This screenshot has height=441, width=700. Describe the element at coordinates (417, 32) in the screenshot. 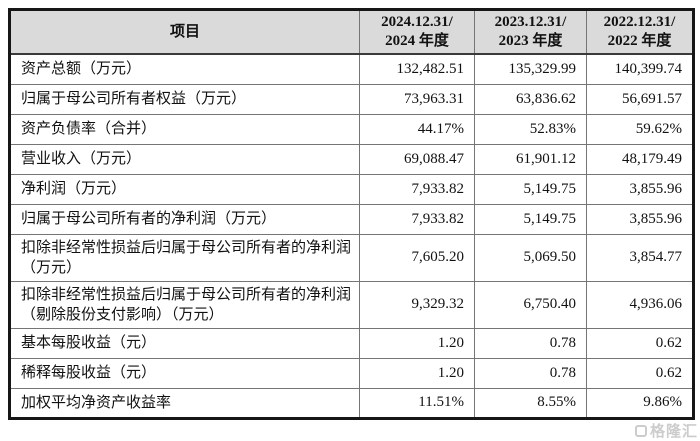

I see `column-header-period-2024: 2024.12.31/ 2024 年度` at that location.